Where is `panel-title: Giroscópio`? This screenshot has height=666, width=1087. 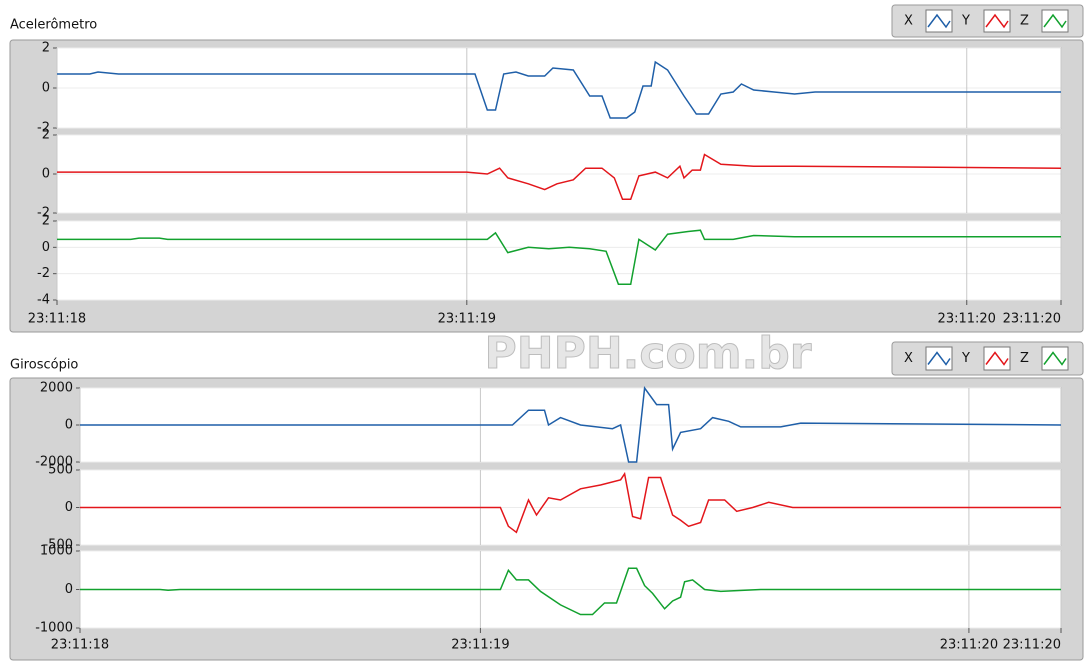 panel-title: Giroscópio is located at coordinates (44, 365).